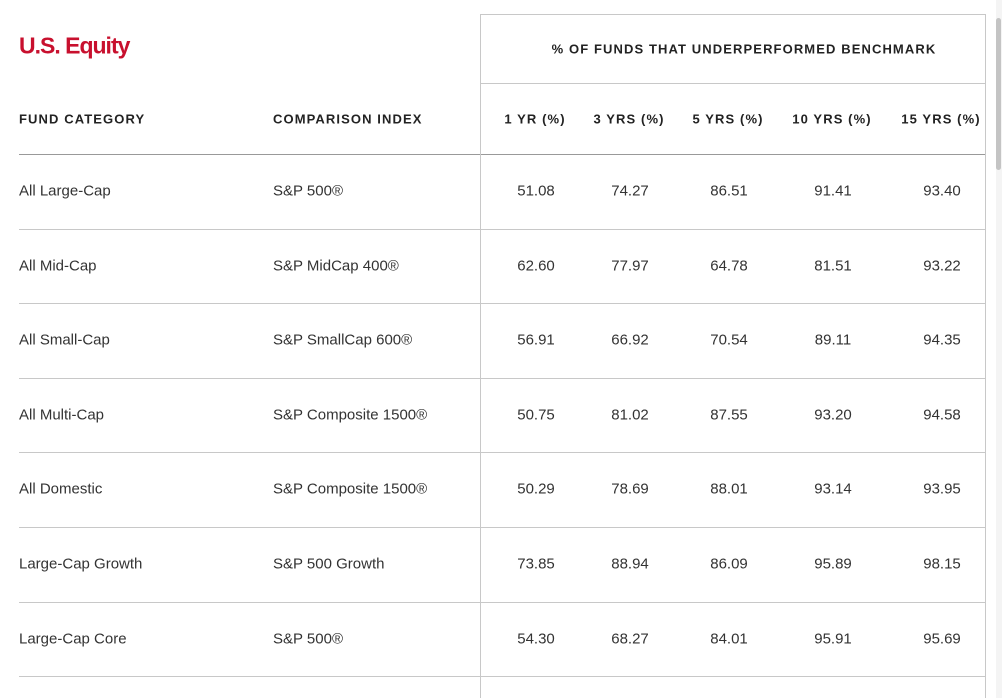 This screenshot has height=698, width=1002. I want to click on column-header: 15 YRS (%), so click(941, 119).